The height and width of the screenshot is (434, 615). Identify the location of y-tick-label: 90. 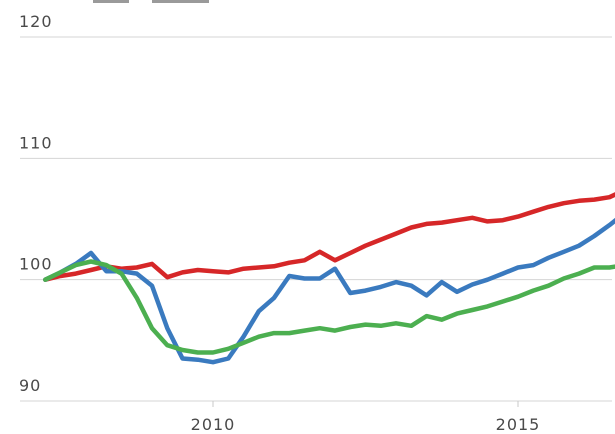
(30, 385).